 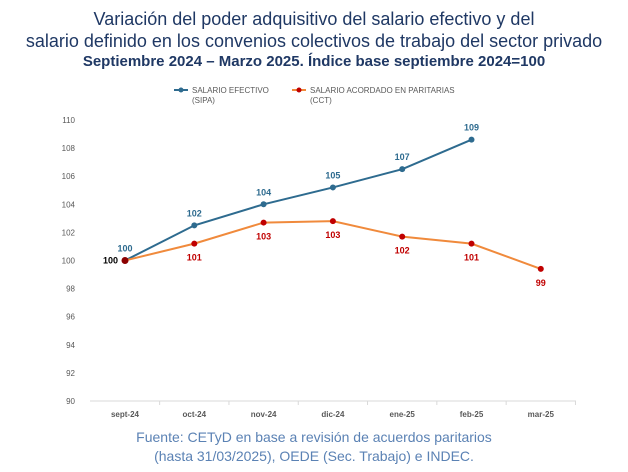 What do you see at coordinates (541, 283) in the screenshot?
I see `data-label-cct-mar-25: 99` at bounding box center [541, 283].